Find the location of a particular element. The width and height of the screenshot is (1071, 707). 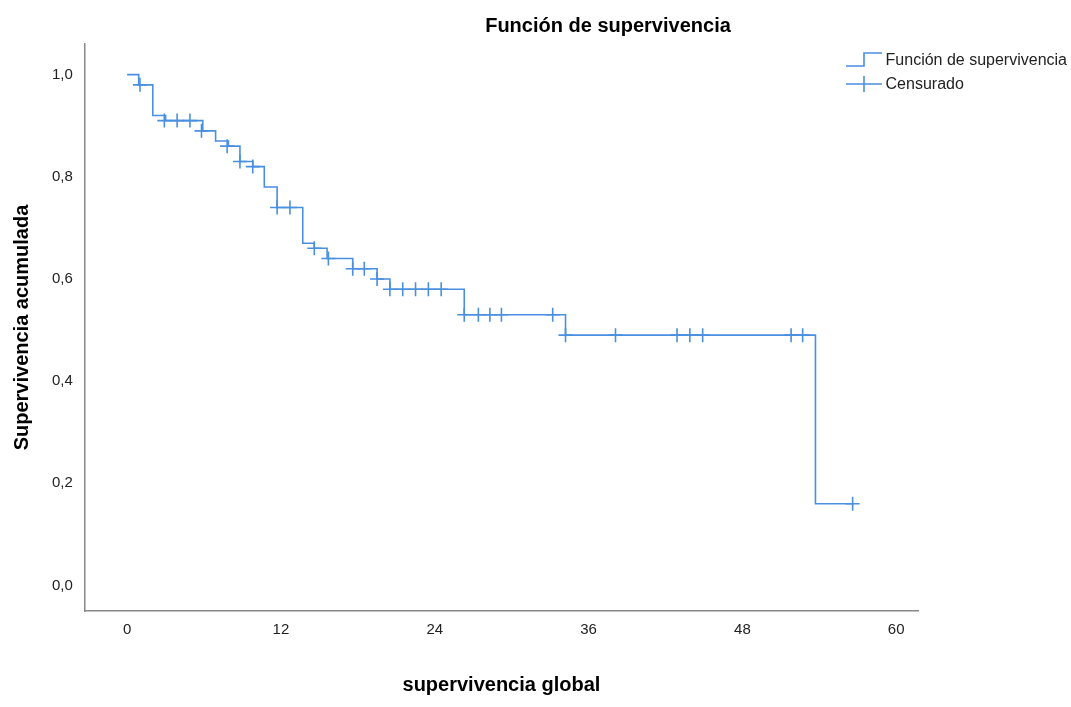

legend-label: Función de supervivencia is located at coordinates (976, 60).